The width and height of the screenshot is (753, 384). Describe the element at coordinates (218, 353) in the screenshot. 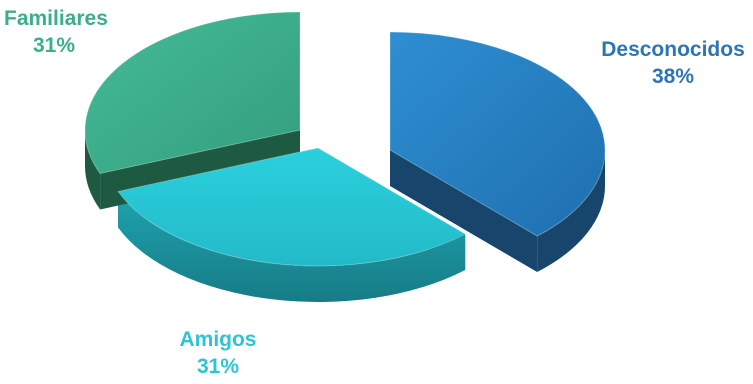

I see `label-amigos: Amigos 31%` at that location.